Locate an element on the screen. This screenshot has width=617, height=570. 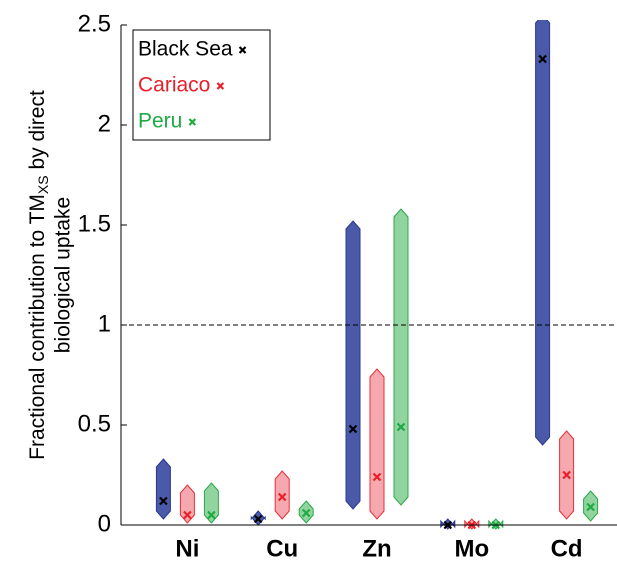
y-label-text: Fractional contribution to TM is located at coordinates (37, 327).